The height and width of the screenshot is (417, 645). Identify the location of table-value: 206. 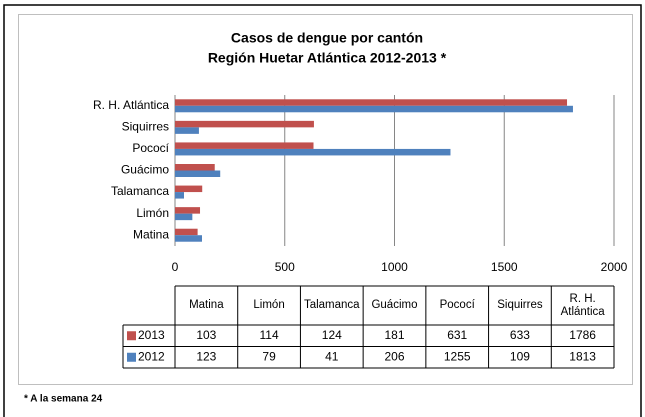
(394, 356).